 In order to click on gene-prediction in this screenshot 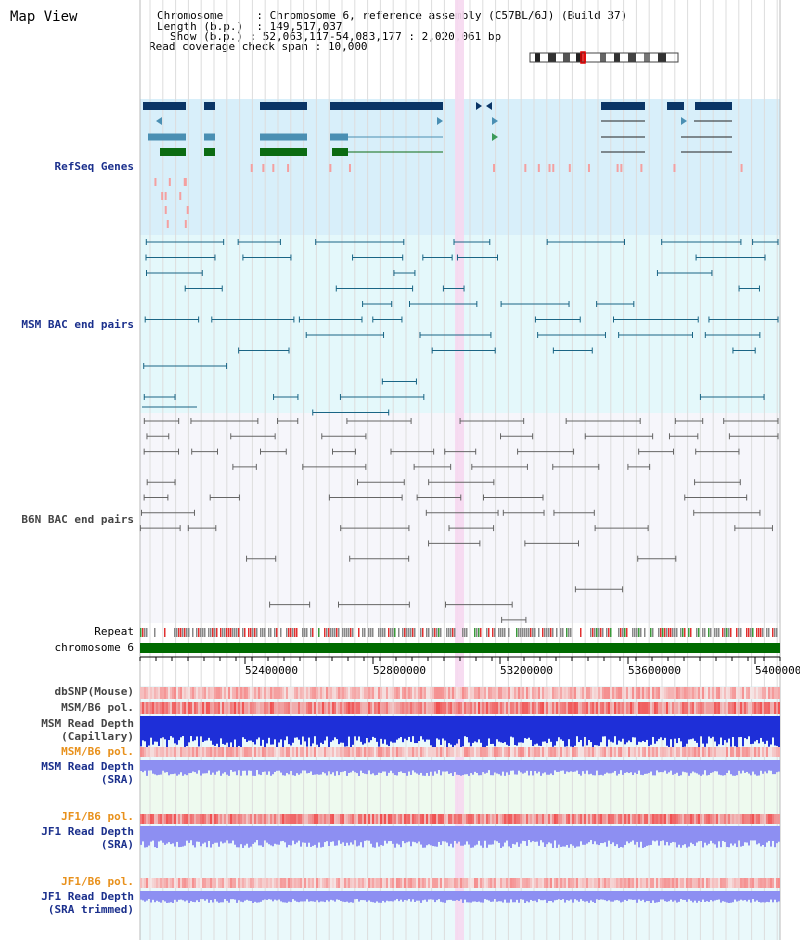, I will do `click(251, 168)`.